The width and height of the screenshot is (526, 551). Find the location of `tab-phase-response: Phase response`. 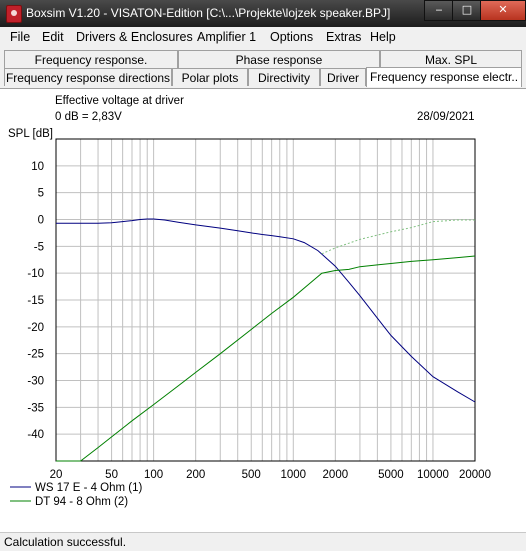

tab-phase-response: Phase response is located at coordinates (279, 59).